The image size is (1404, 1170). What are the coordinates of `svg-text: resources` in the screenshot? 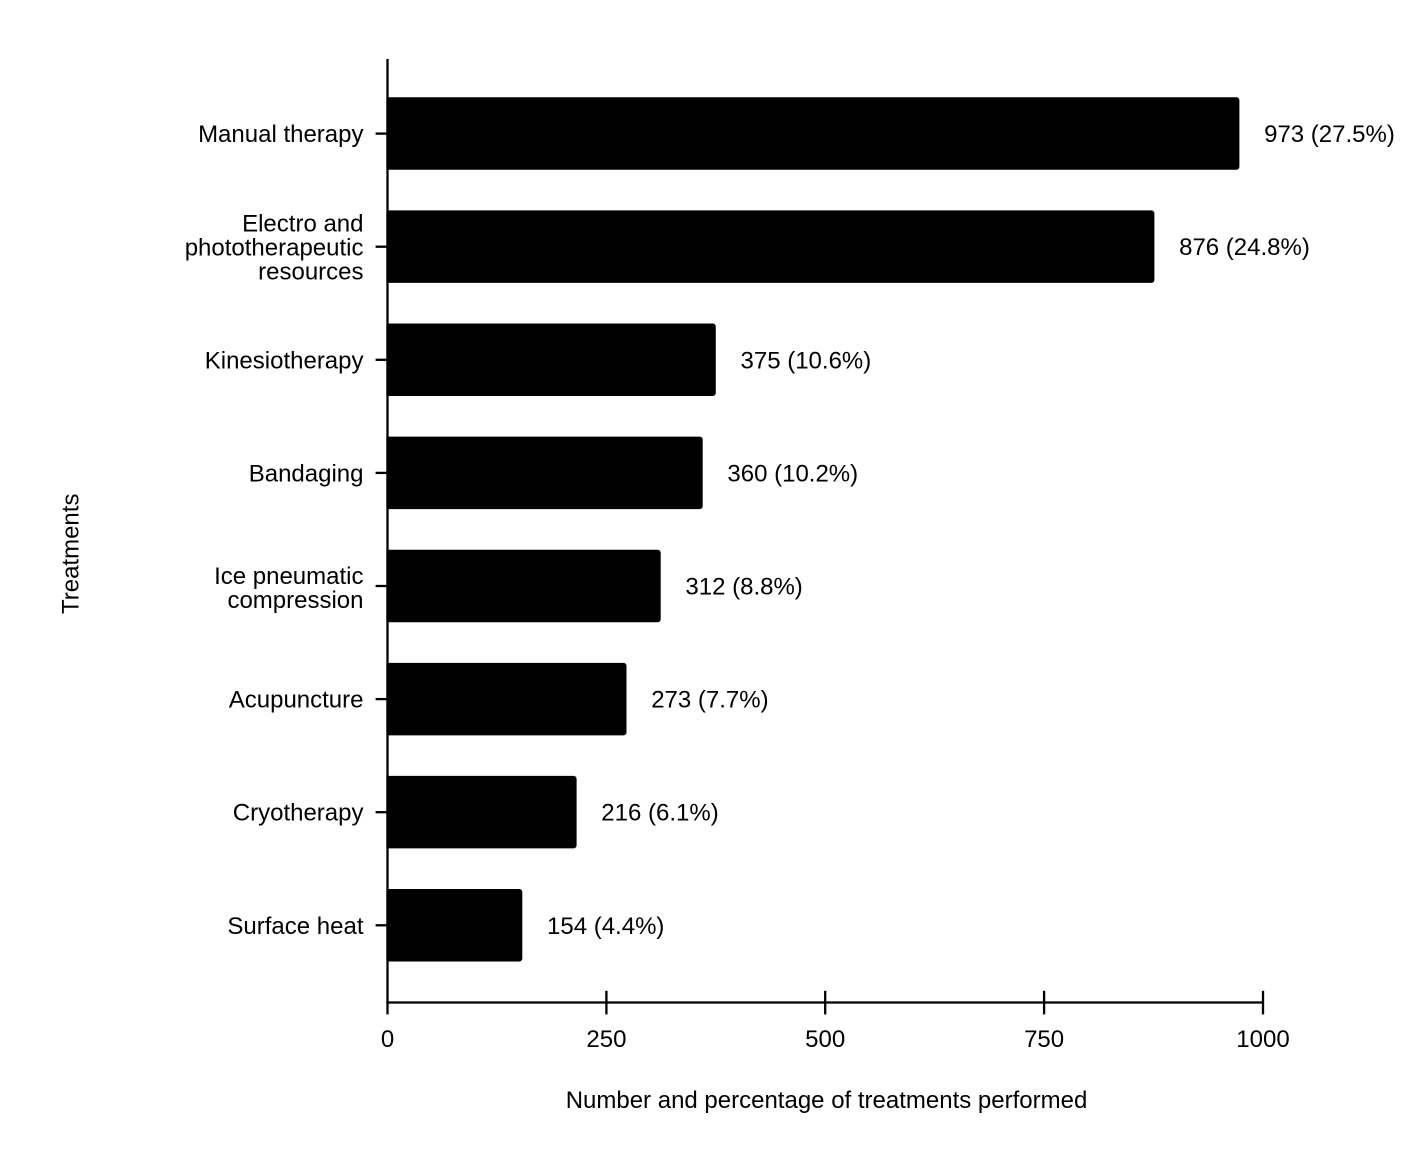 It's located at (310, 272).